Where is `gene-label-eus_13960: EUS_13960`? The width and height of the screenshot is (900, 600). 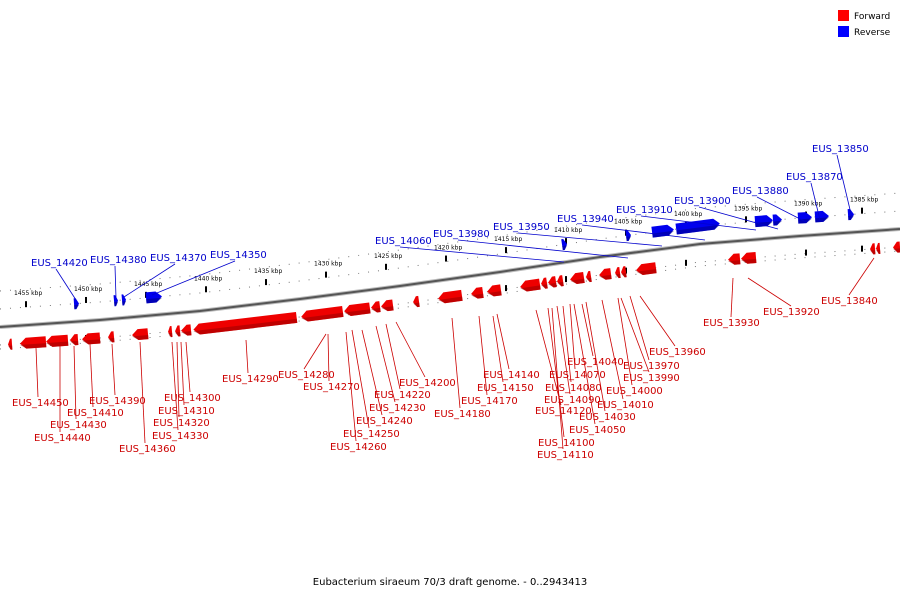
gene-label-eus_13960: EUS_13960 is located at coordinates (677, 352).